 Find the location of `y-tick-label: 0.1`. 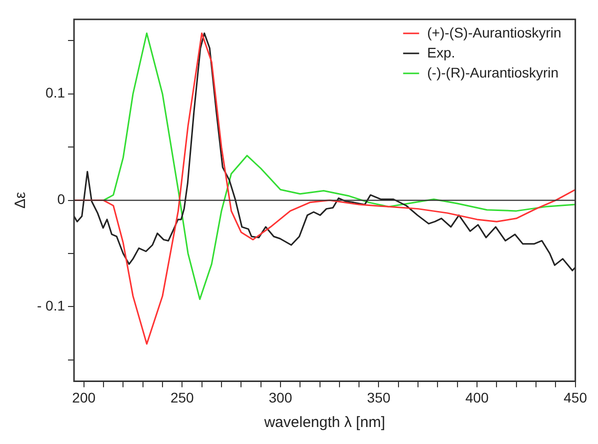

y-tick-label: 0.1 is located at coordinates (56, 92).